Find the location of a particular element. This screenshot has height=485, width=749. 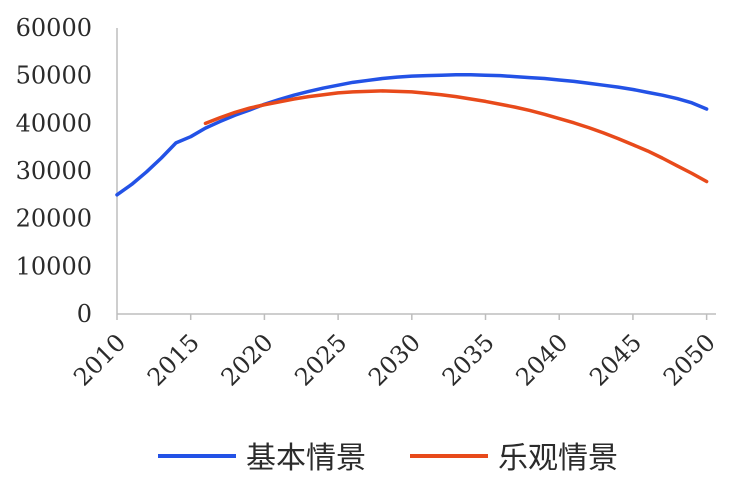

legend-label: 乐观情景 is located at coordinates (558, 458).